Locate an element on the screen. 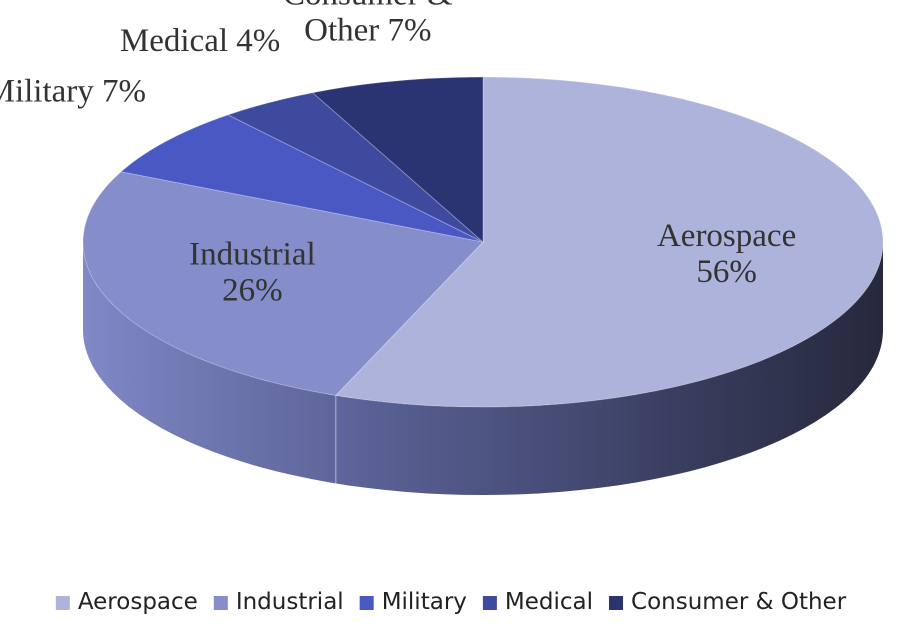 Image resolution: width=902 pixels, height=627 pixels. legend-item-aerospace: Aerospace is located at coordinates (126, 602).